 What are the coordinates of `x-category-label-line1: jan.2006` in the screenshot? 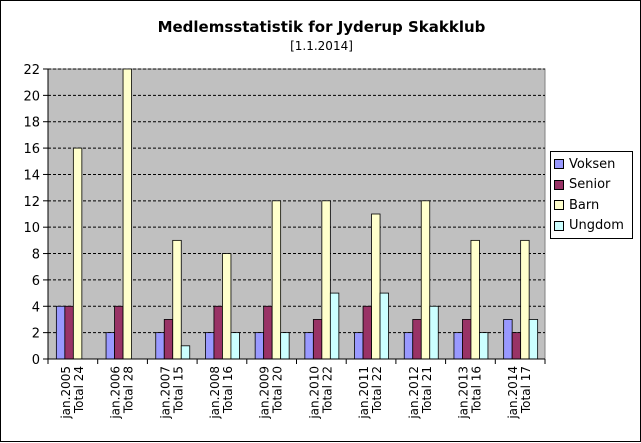 It's located at (116, 393).